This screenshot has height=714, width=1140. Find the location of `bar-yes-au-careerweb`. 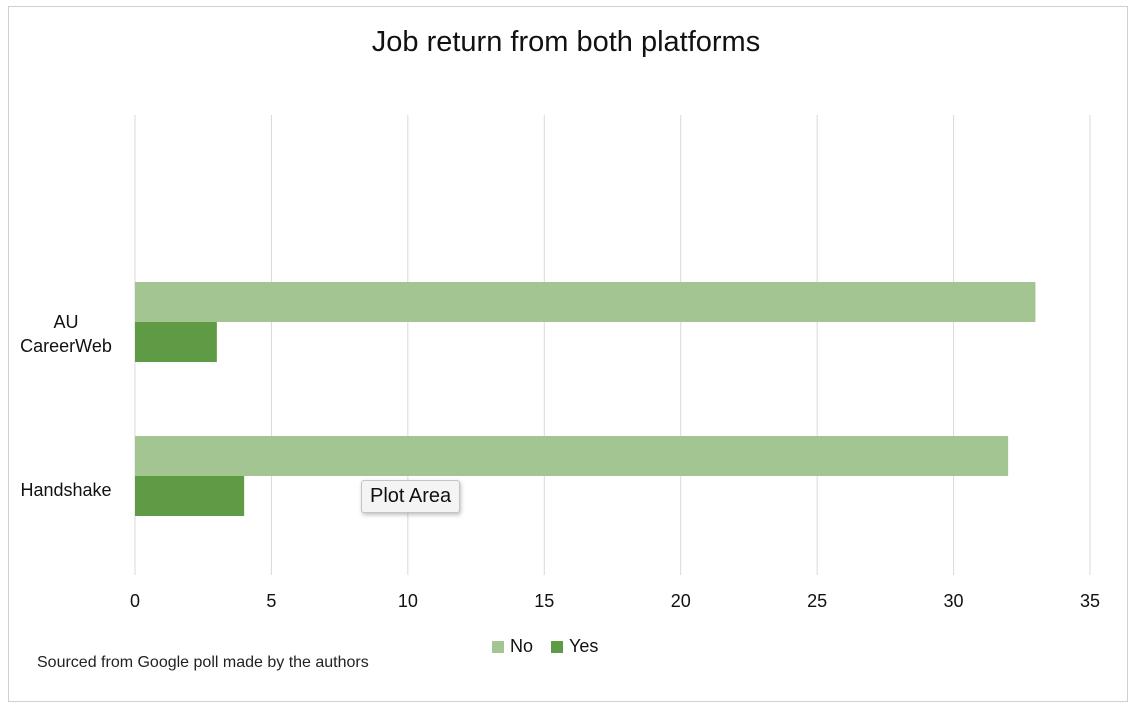

bar-yes-au-careerweb is located at coordinates (176, 342).